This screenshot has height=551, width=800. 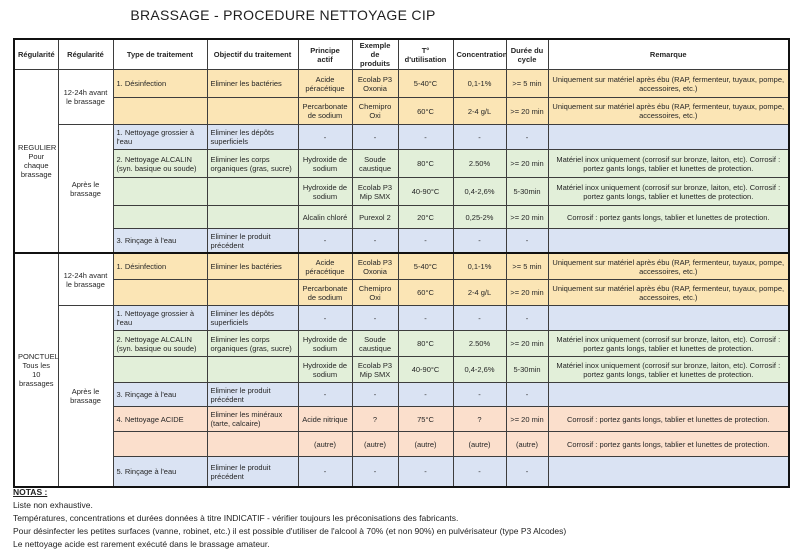 I want to click on page-title: BRASSAGE - PROCEDURE NETTOYAGE CIP, so click(x=283, y=15).